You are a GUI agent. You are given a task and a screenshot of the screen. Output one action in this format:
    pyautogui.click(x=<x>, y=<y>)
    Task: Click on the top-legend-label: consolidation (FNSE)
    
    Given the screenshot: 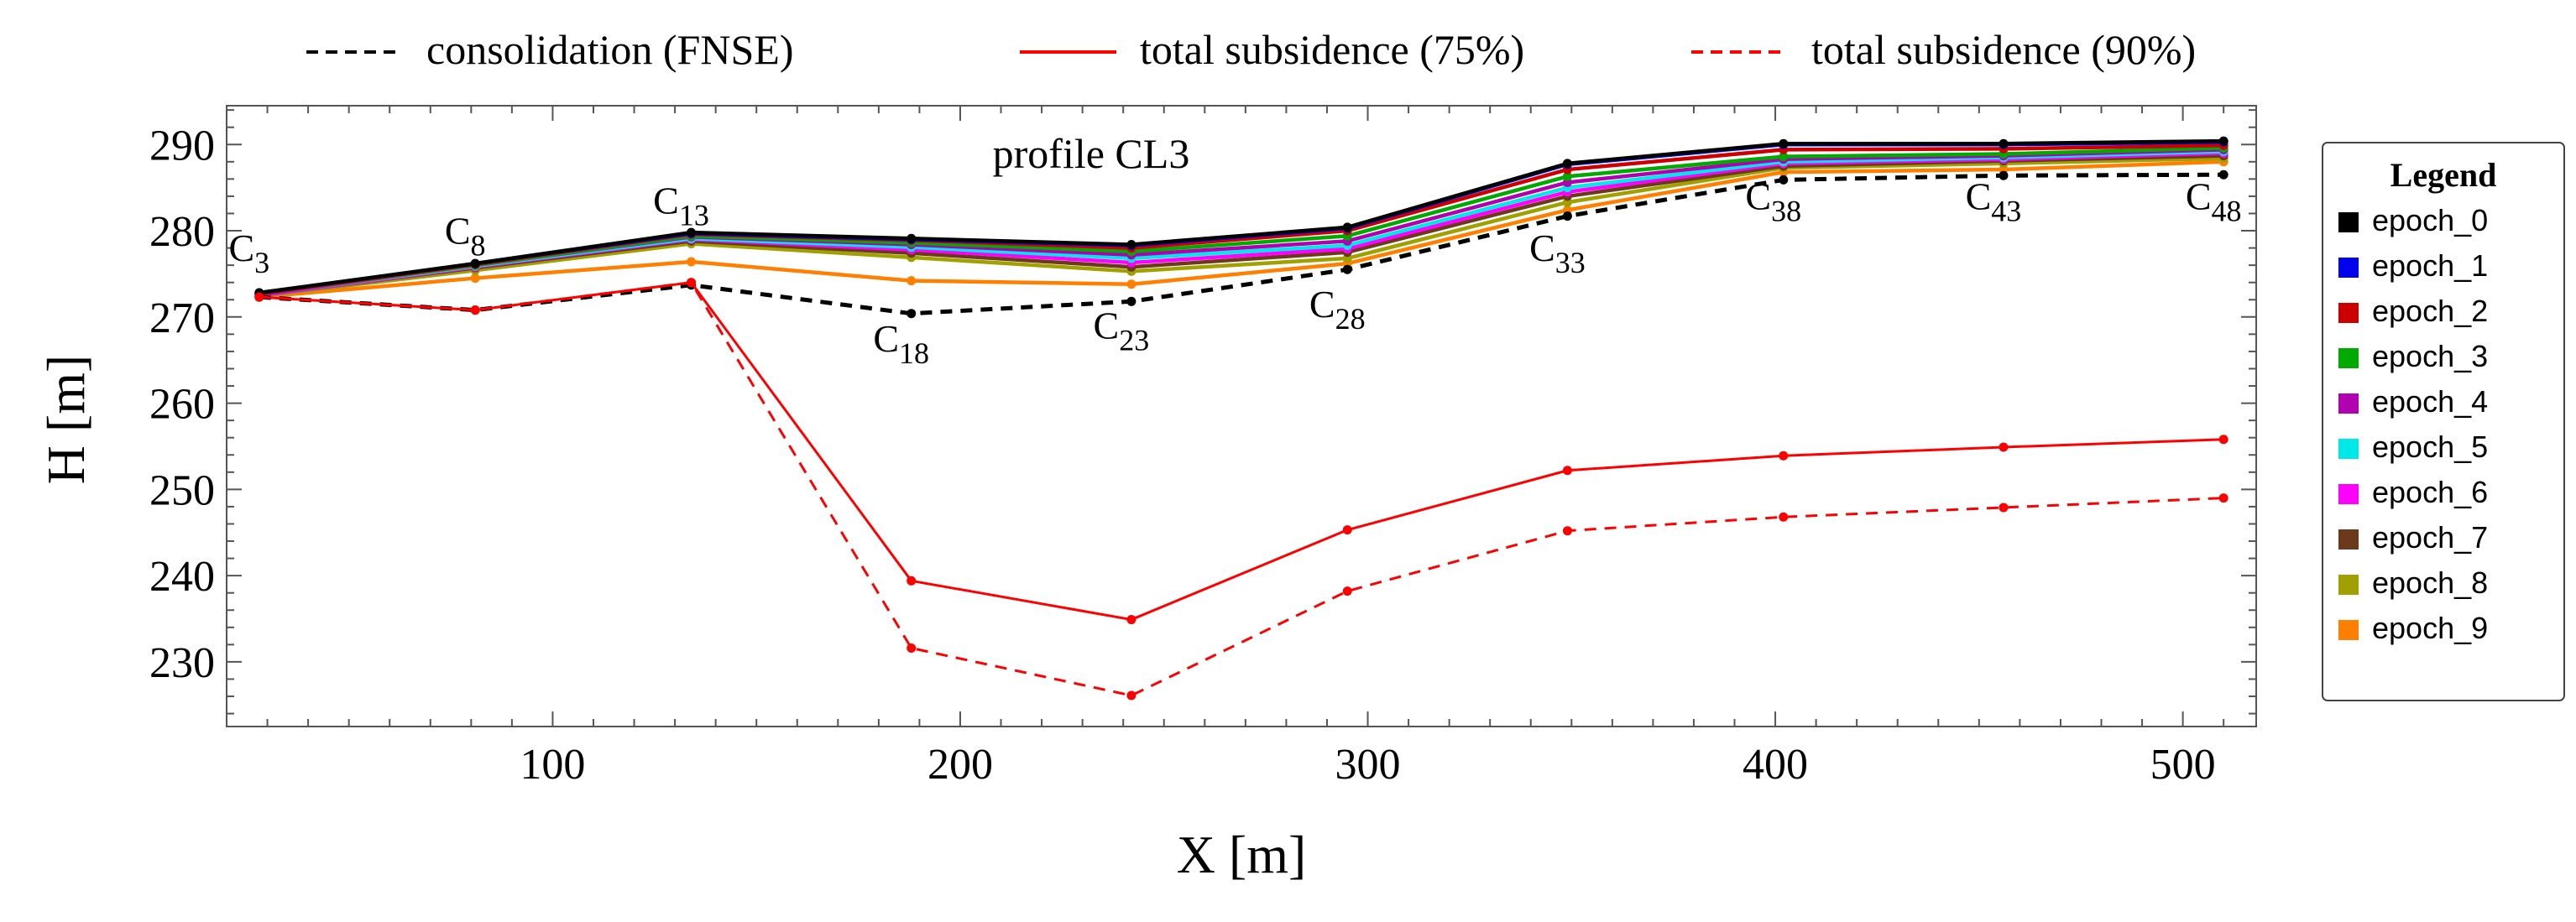 What is the action you would take?
    pyautogui.click(x=609, y=49)
    